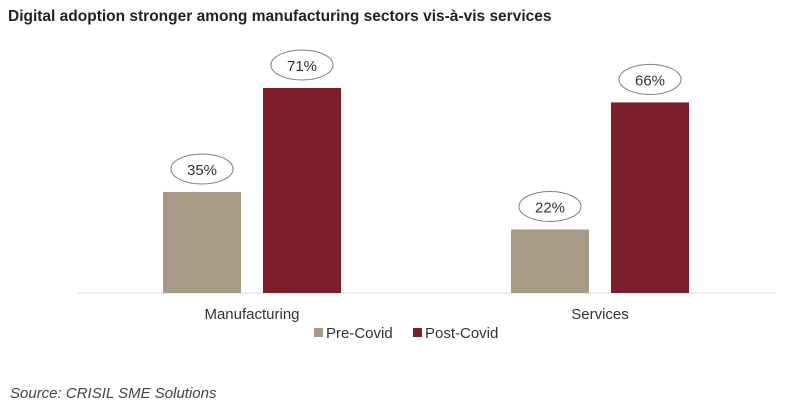 This screenshot has width=798, height=409. What do you see at coordinates (113, 393) in the screenshot?
I see `source-note: Source: CRISIL SME Solutions` at bounding box center [113, 393].